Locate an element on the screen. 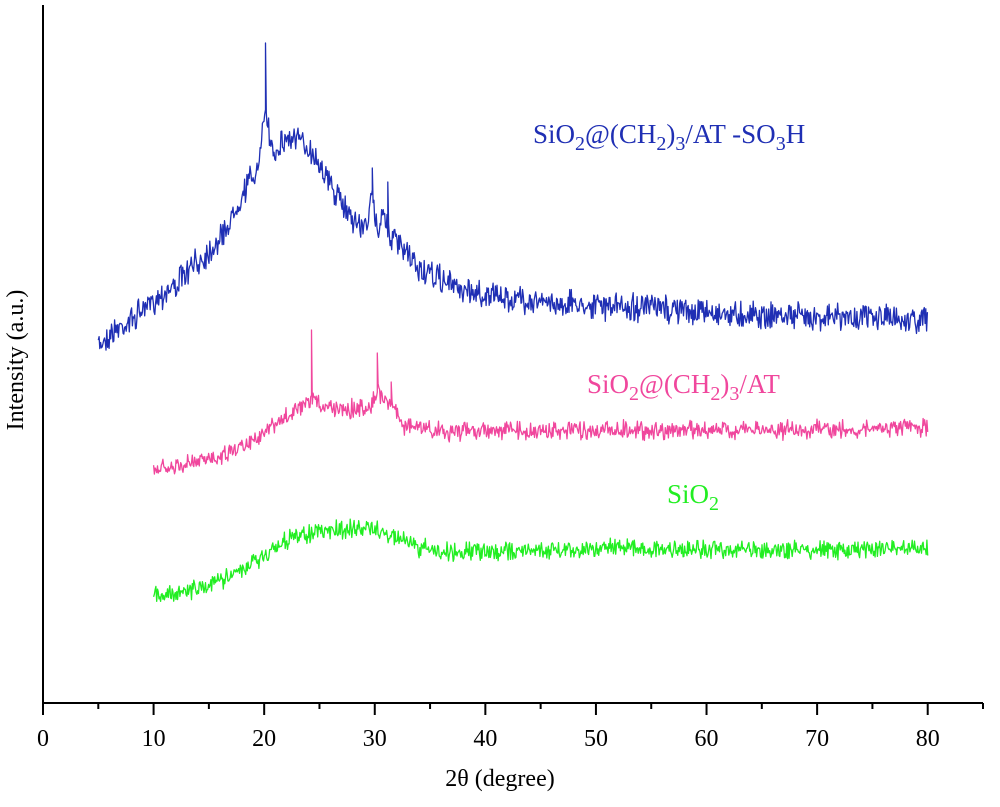  y-axis-title: Intensity (a.u.) is located at coordinates (16, 360).